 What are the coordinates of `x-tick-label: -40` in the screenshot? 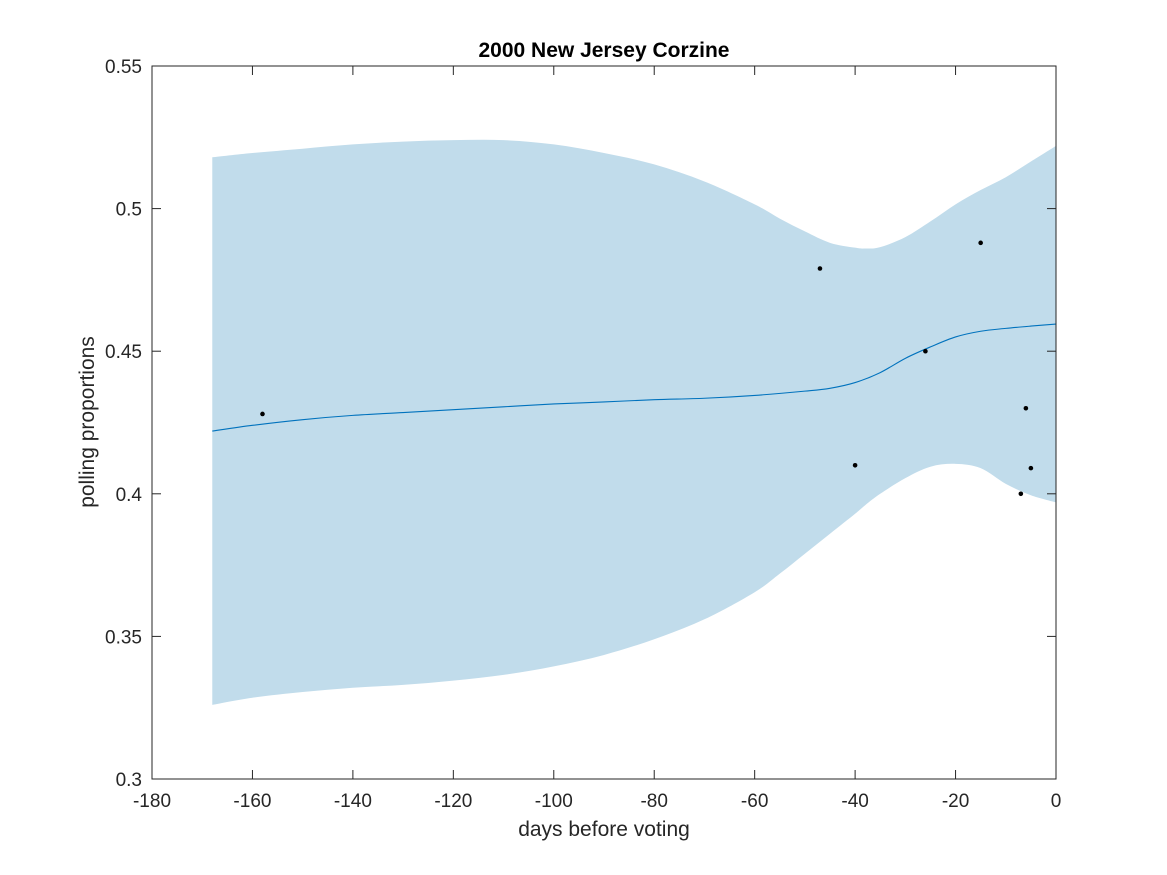 It's located at (854, 801).